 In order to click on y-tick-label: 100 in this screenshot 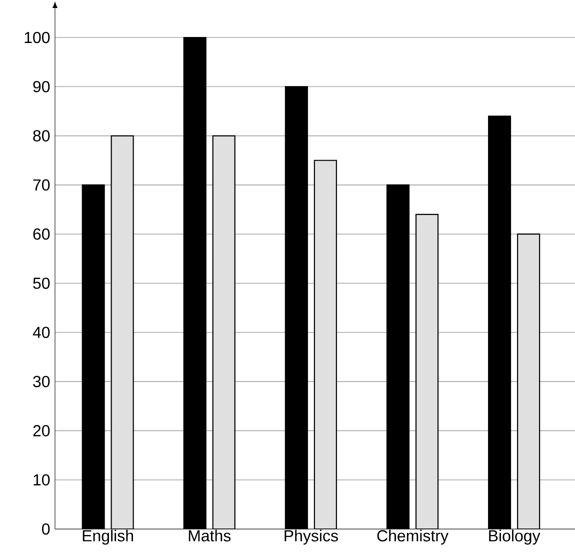, I will do `click(37, 38)`.